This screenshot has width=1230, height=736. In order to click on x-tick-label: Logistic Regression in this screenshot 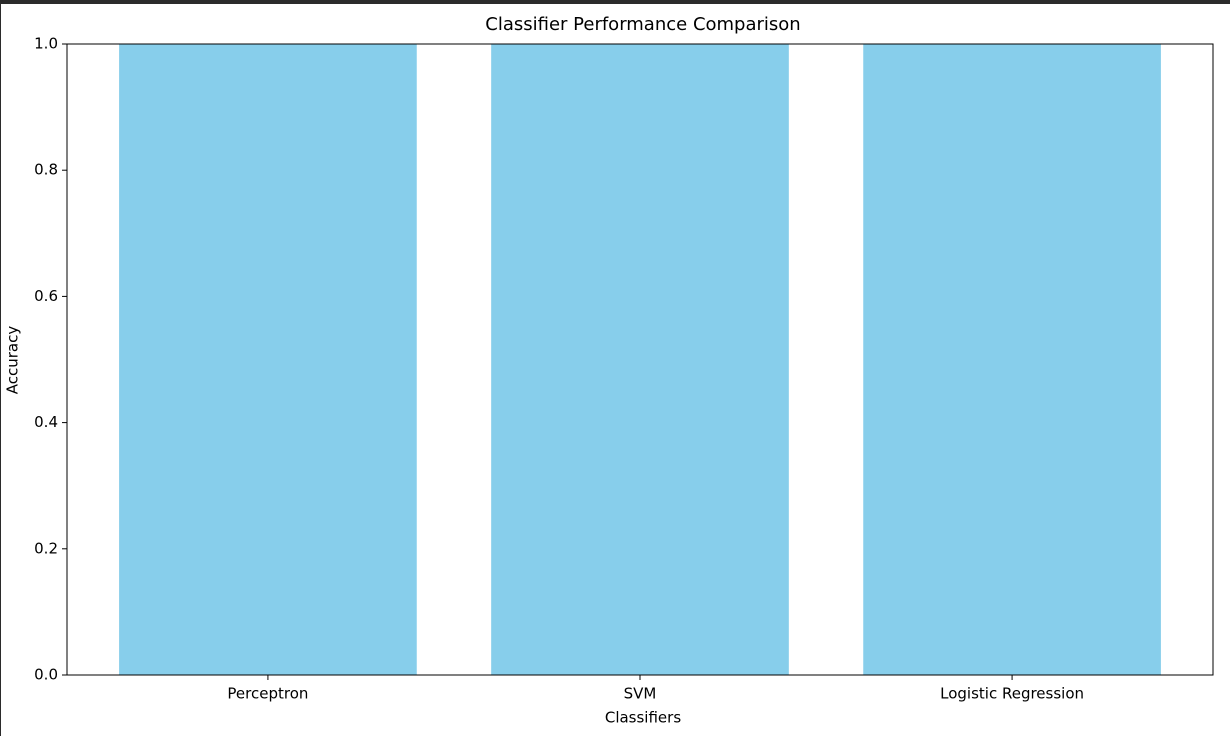, I will do `click(1012, 694)`.